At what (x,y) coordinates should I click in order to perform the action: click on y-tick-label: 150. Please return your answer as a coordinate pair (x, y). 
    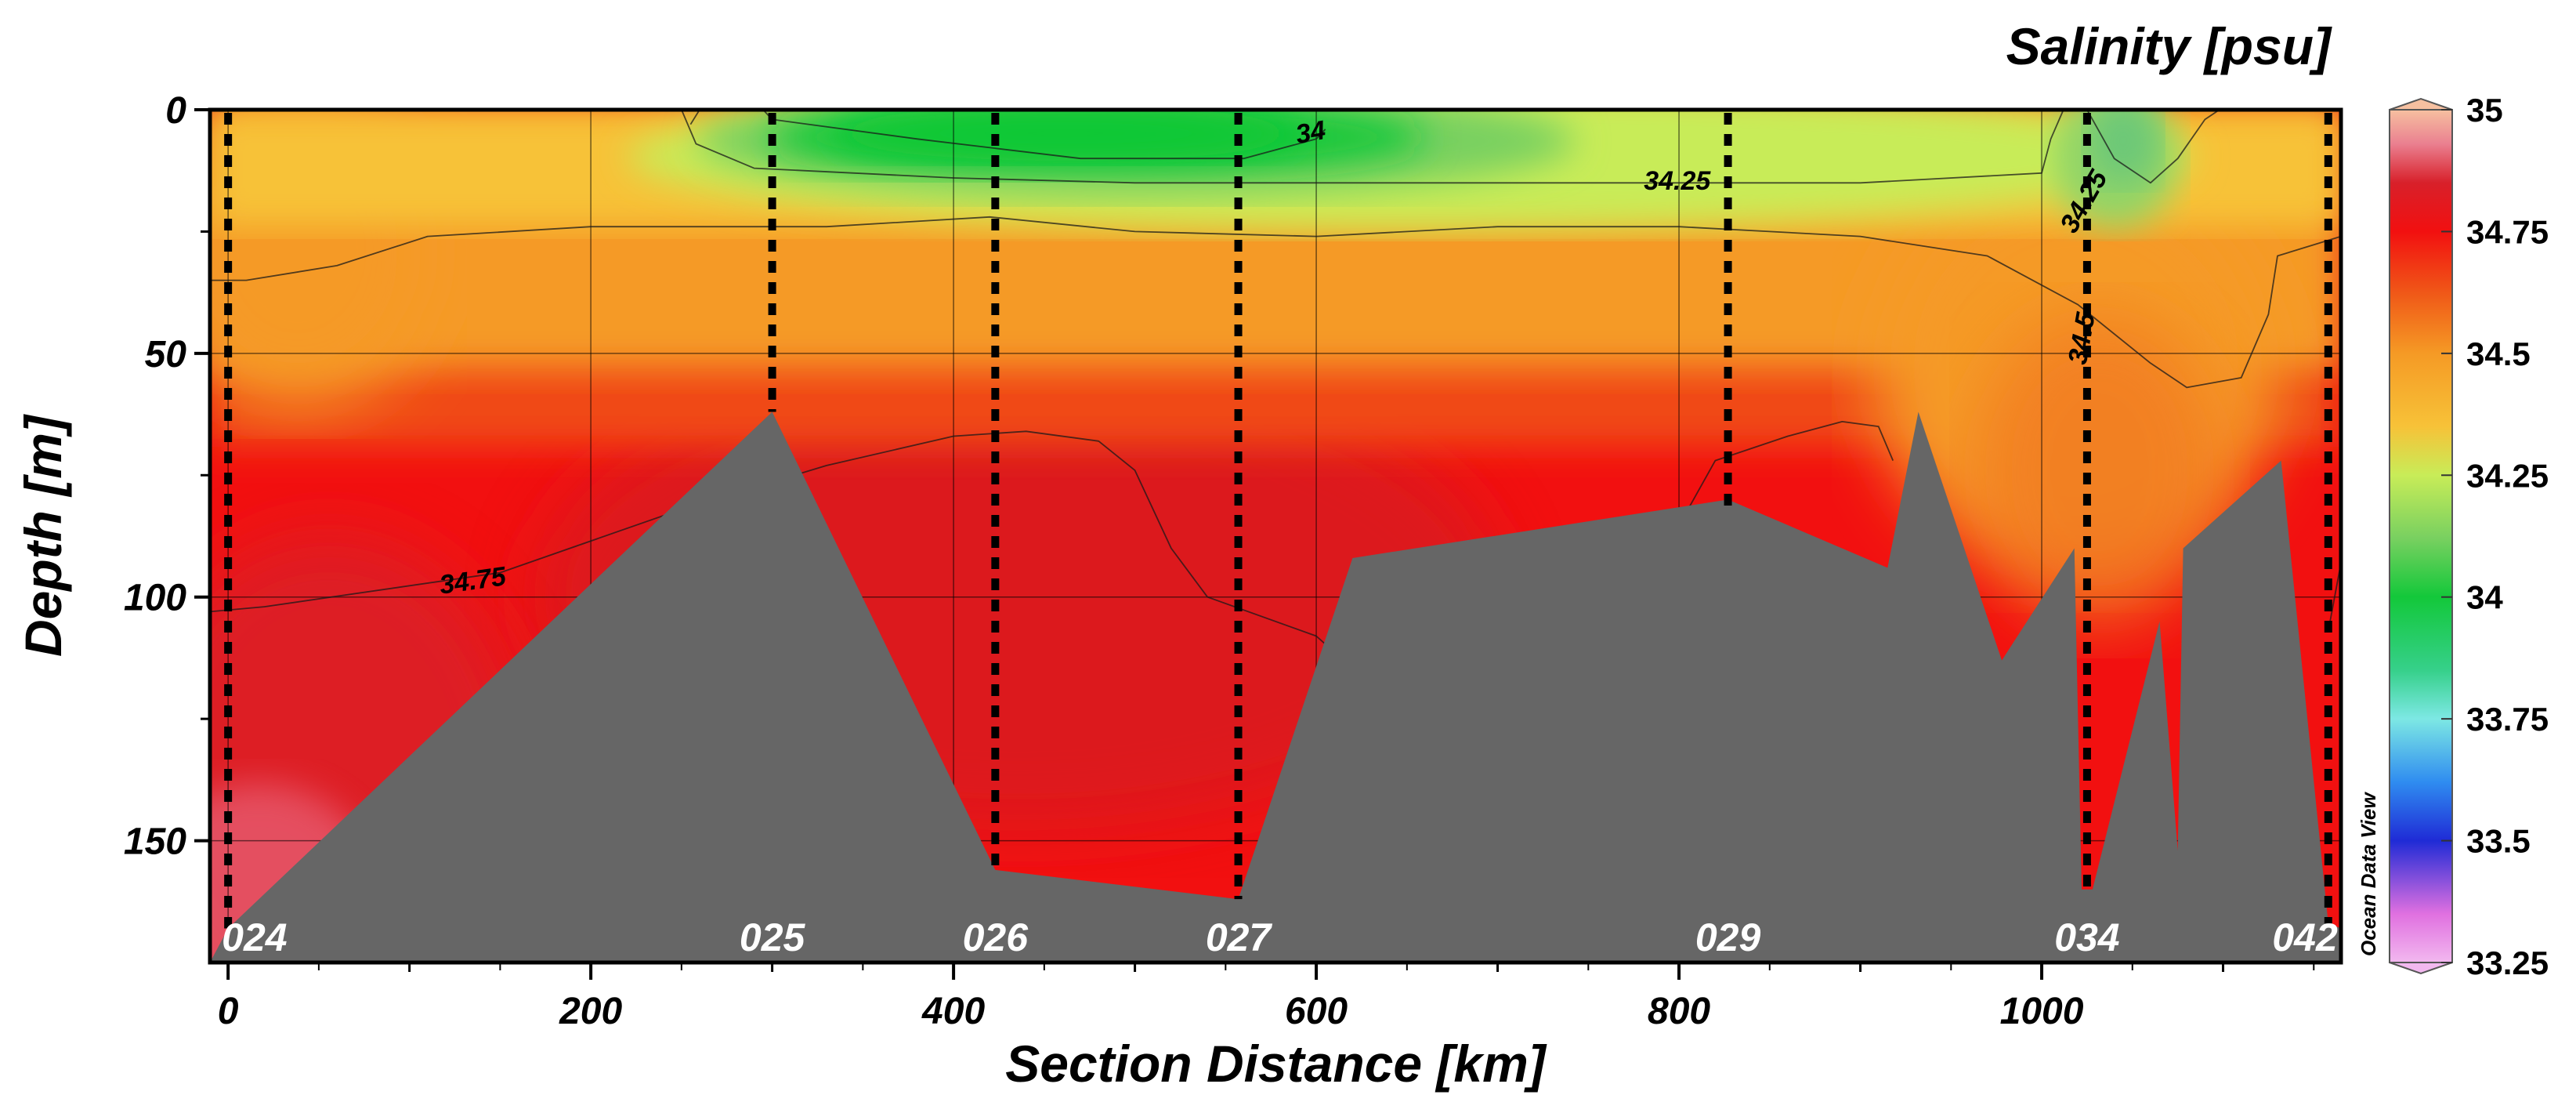
    Looking at the image, I should click on (155, 842).